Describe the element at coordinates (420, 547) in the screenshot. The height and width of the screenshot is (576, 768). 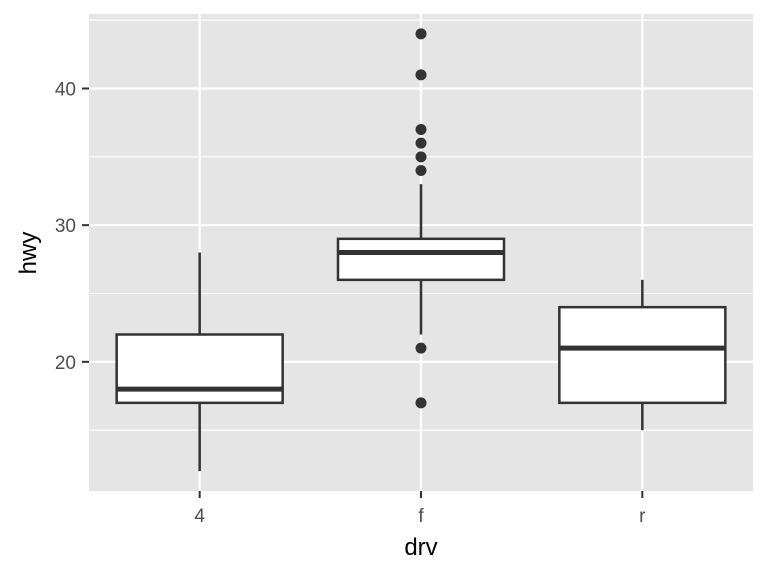
I see `x-axis-title: drv` at that location.